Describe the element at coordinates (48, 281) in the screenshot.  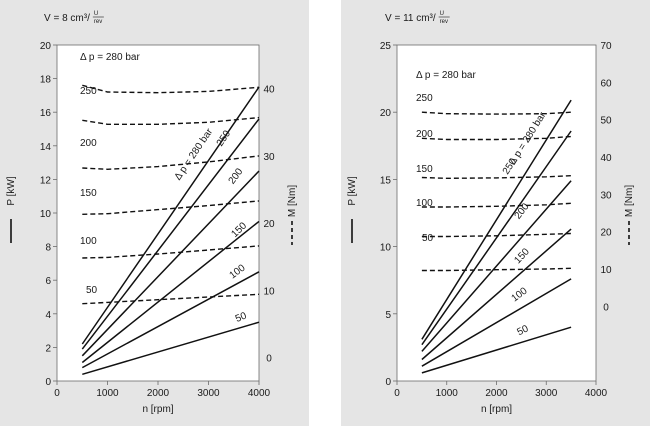
I see `y-left-tick-label: 6` at that location.